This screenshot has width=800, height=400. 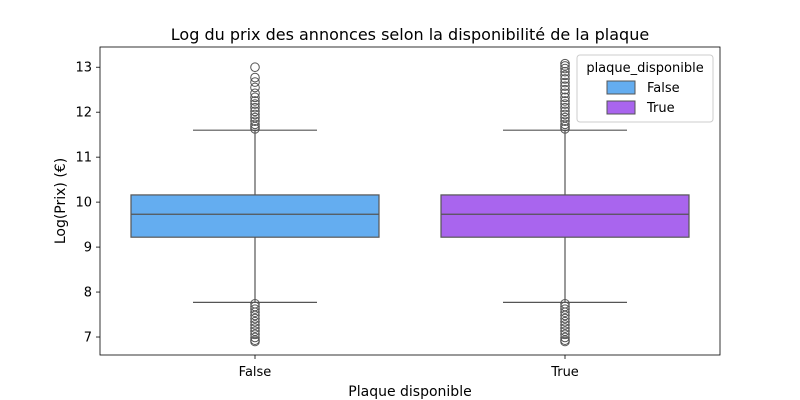 What do you see at coordinates (663, 88) in the screenshot?
I see `legend-label-false: False` at bounding box center [663, 88].